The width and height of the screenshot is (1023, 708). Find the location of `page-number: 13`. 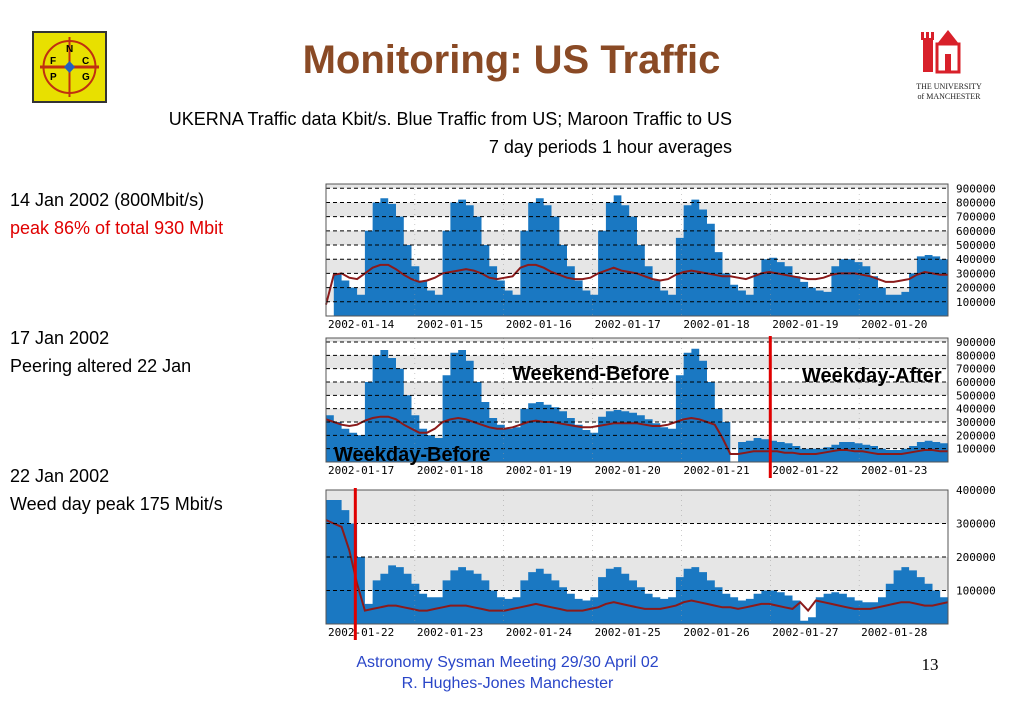

page-number: 13 is located at coordinates (930, 664).